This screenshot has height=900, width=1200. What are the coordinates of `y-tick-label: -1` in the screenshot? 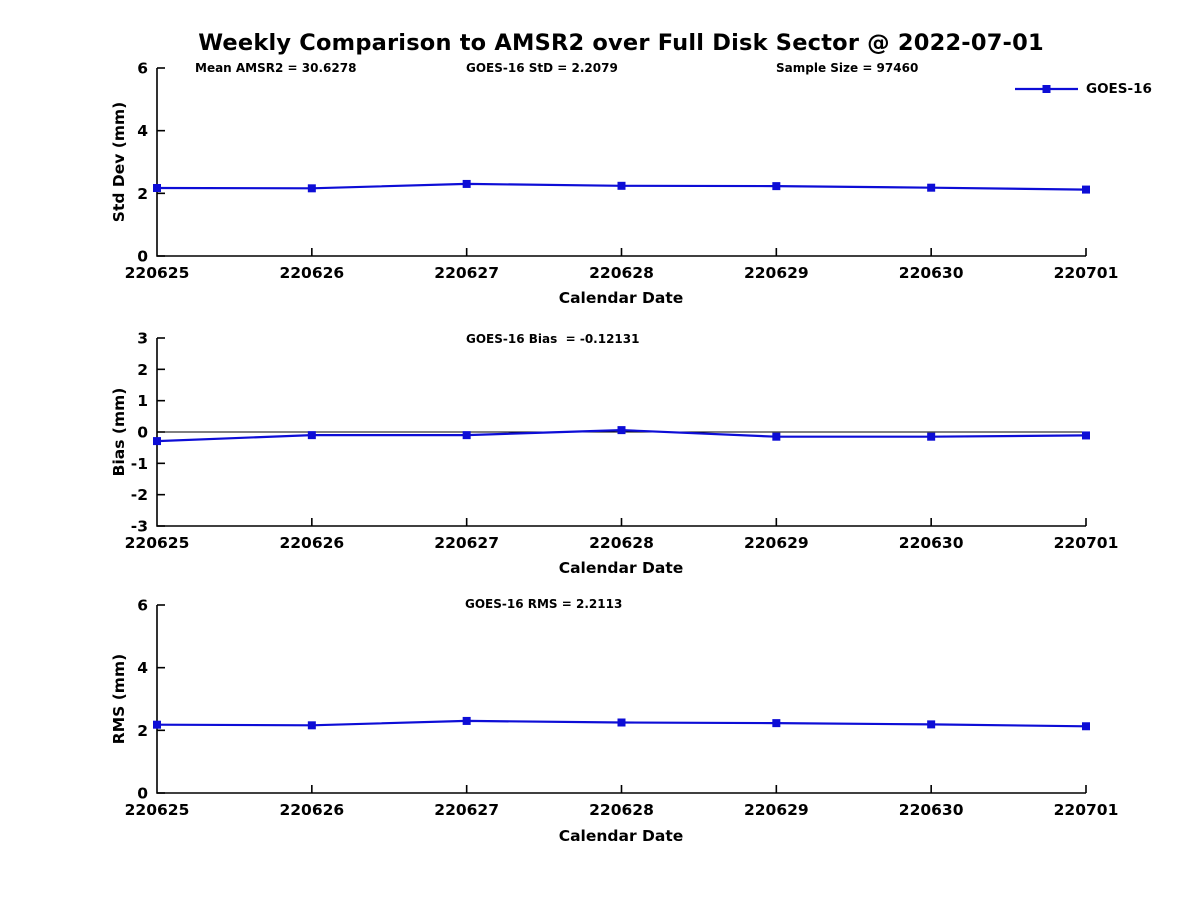 It's located at (139, 464).